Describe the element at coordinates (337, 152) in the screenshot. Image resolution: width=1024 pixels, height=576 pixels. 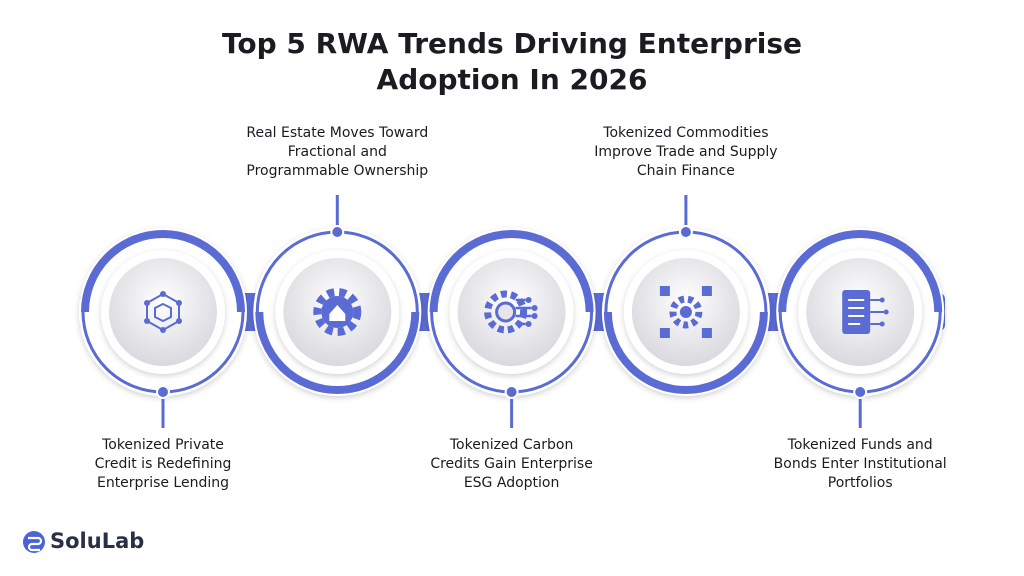
I see `trend-label: Fractional and` at that location.